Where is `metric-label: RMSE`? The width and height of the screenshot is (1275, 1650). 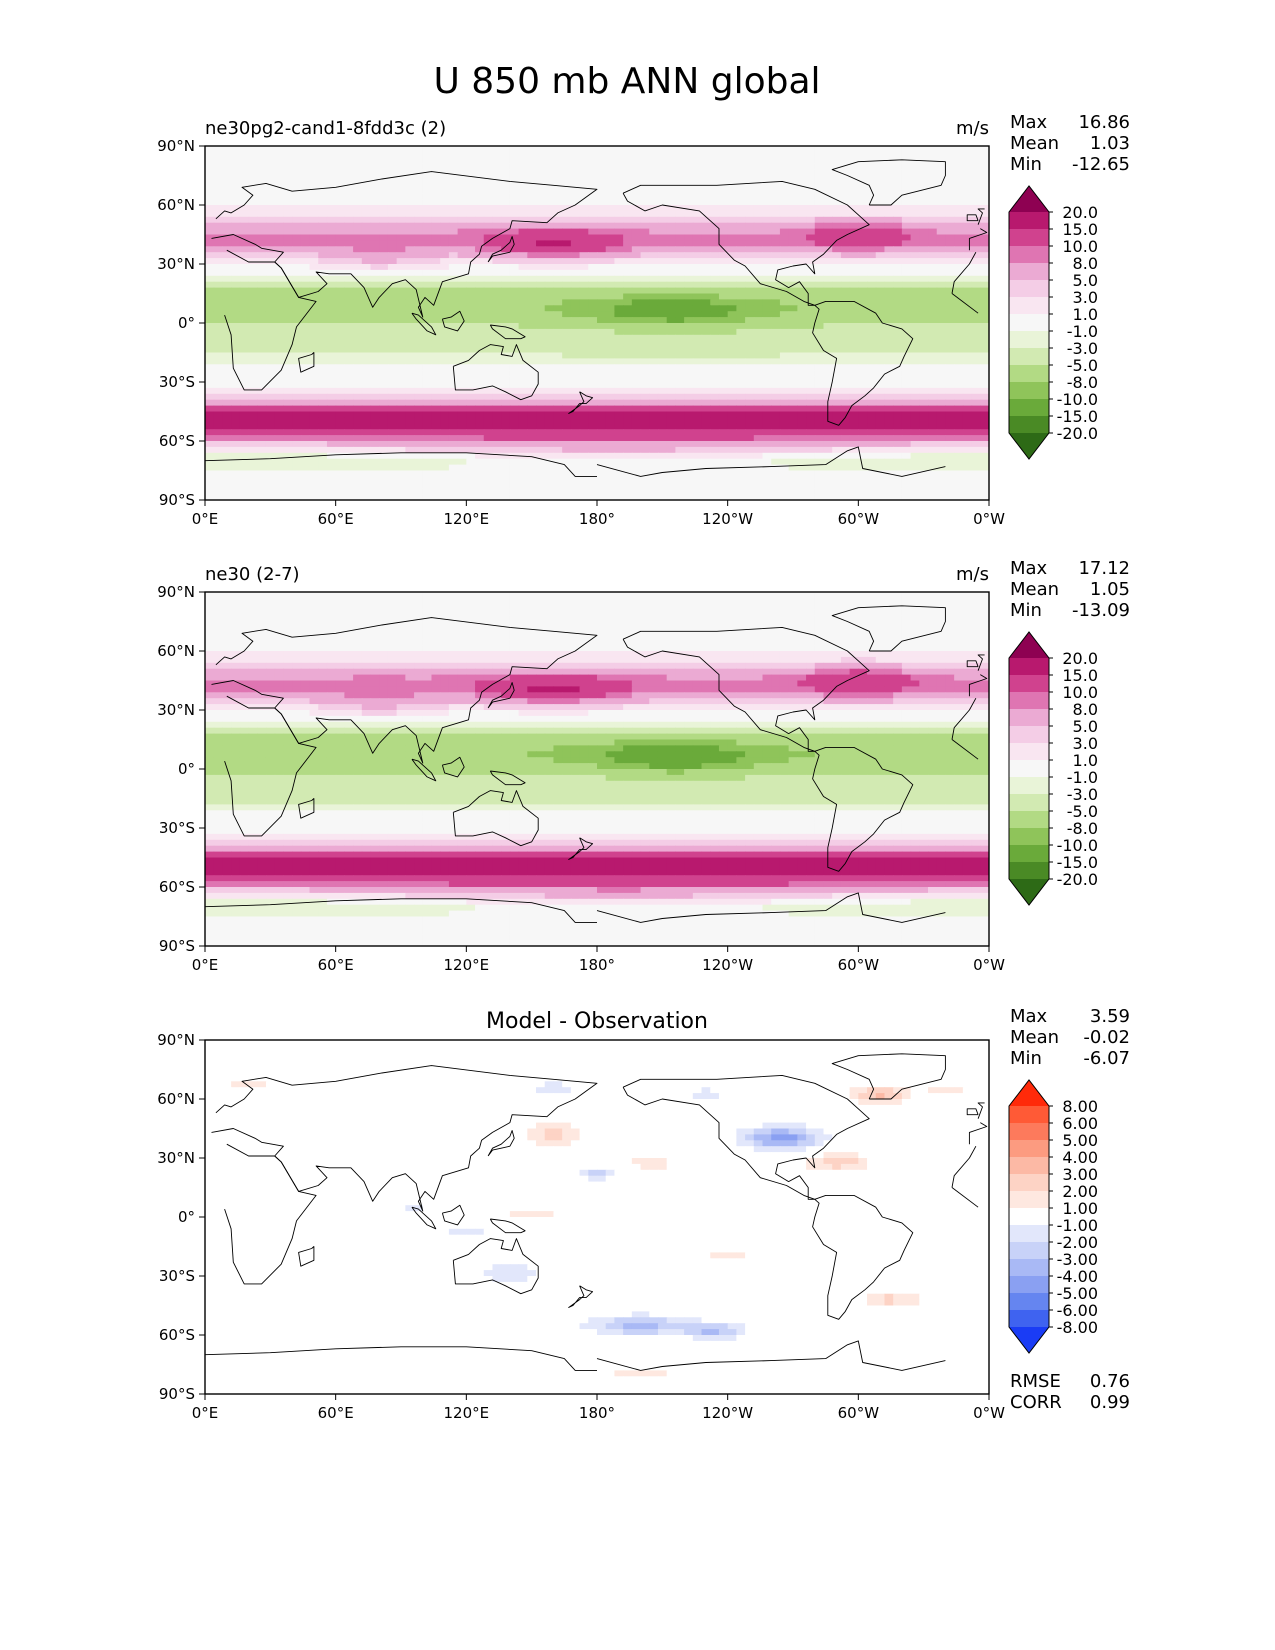
metric-label: RMSE is located at coordinates (1035, 1381).